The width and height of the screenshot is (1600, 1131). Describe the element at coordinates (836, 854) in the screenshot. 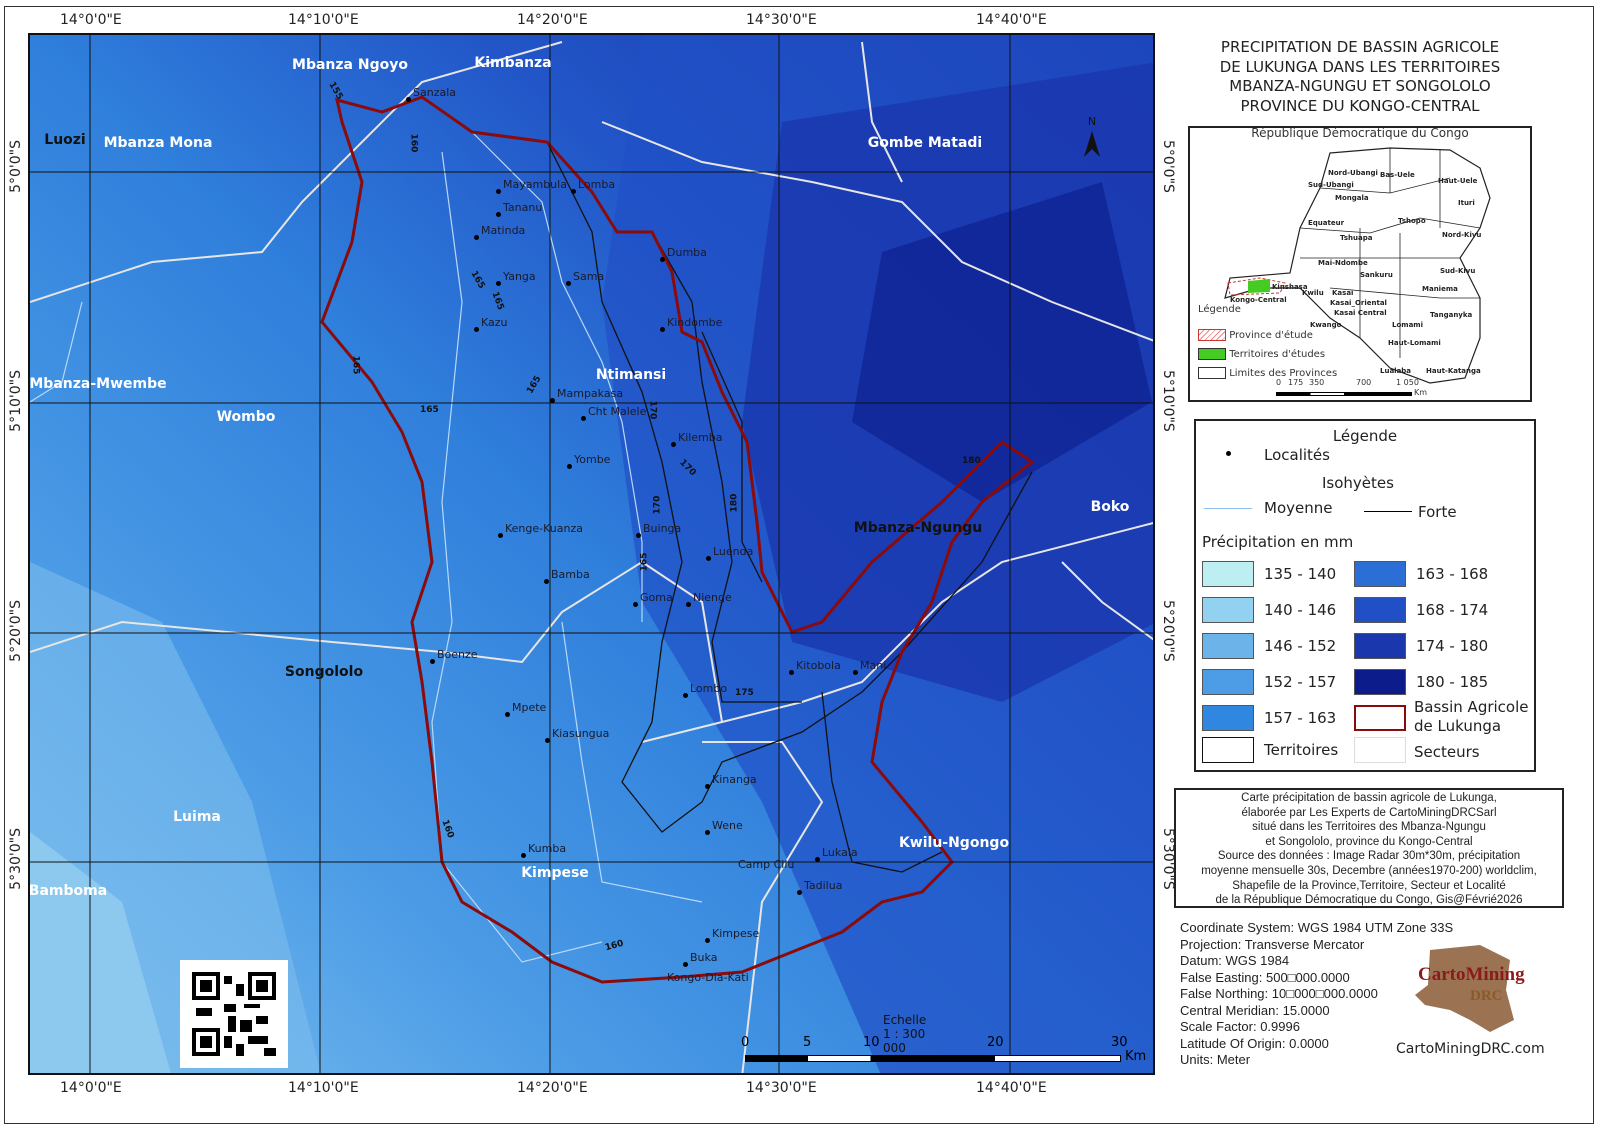

I see `locality: Lukala` at that location.